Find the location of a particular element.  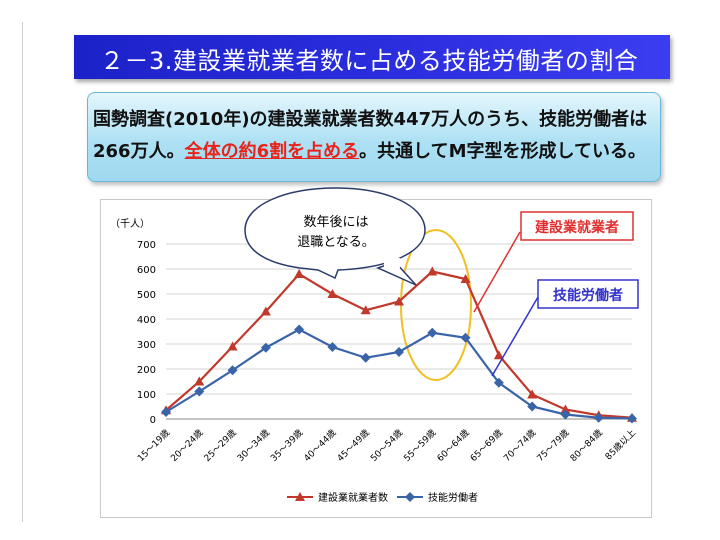

x-tick-label: 35～39歳 is located at coordinates (286, 445).